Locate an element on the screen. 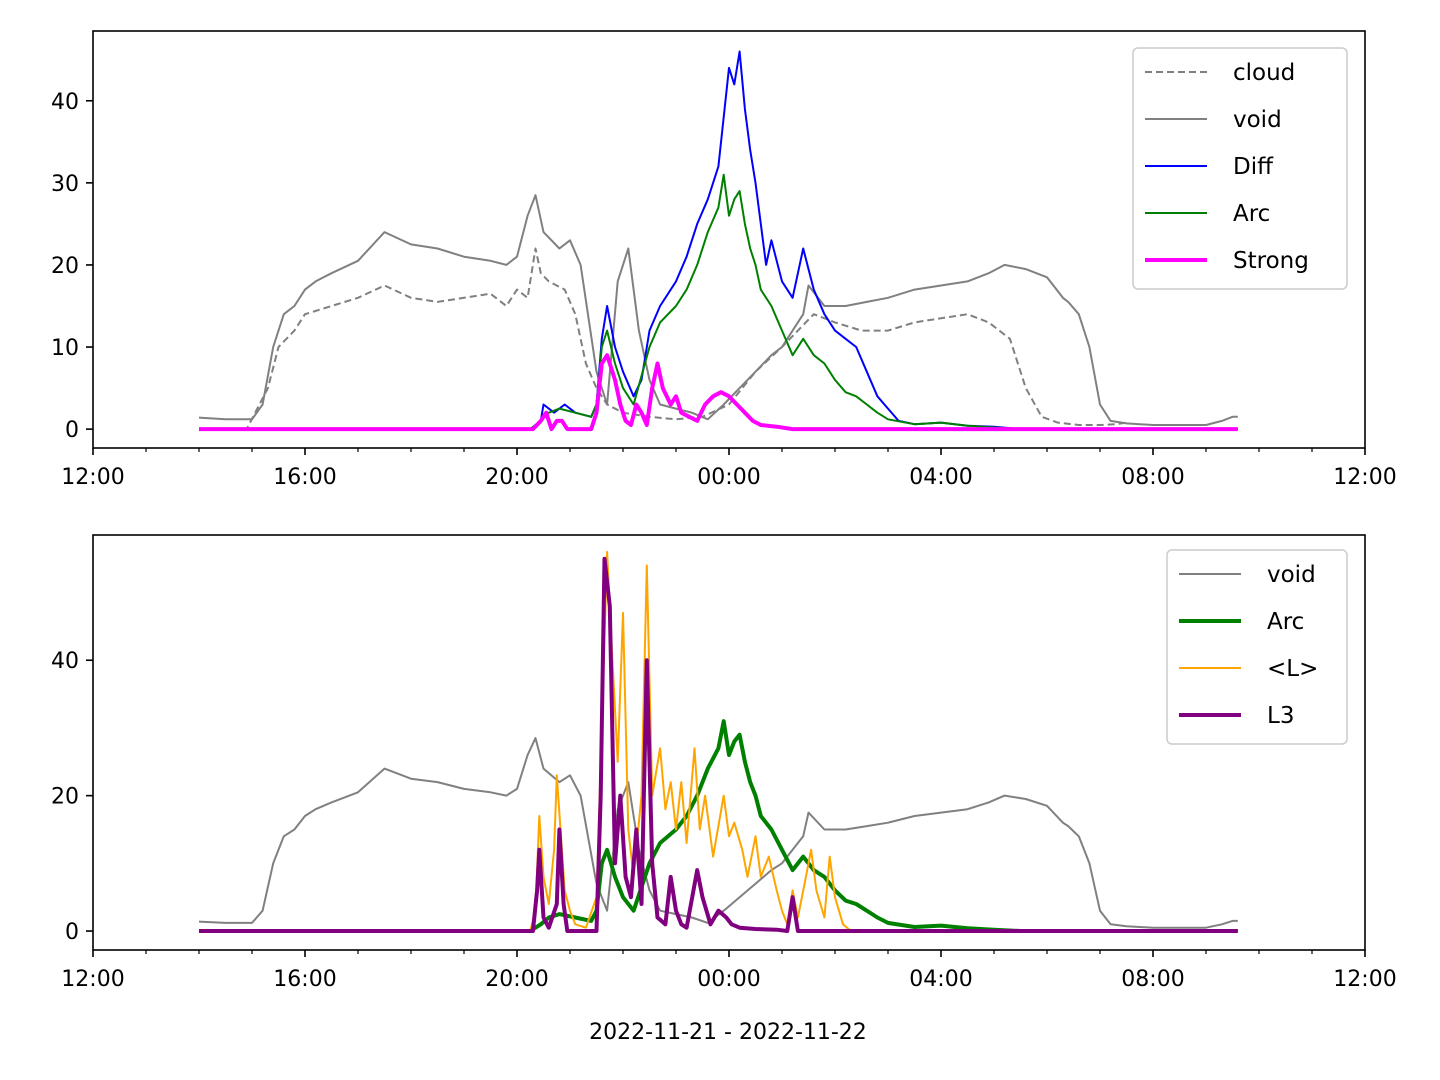 The height and width of the screenshot is (1080, 1440). y-tick-label: 10 is located at coordinates (65, 348).